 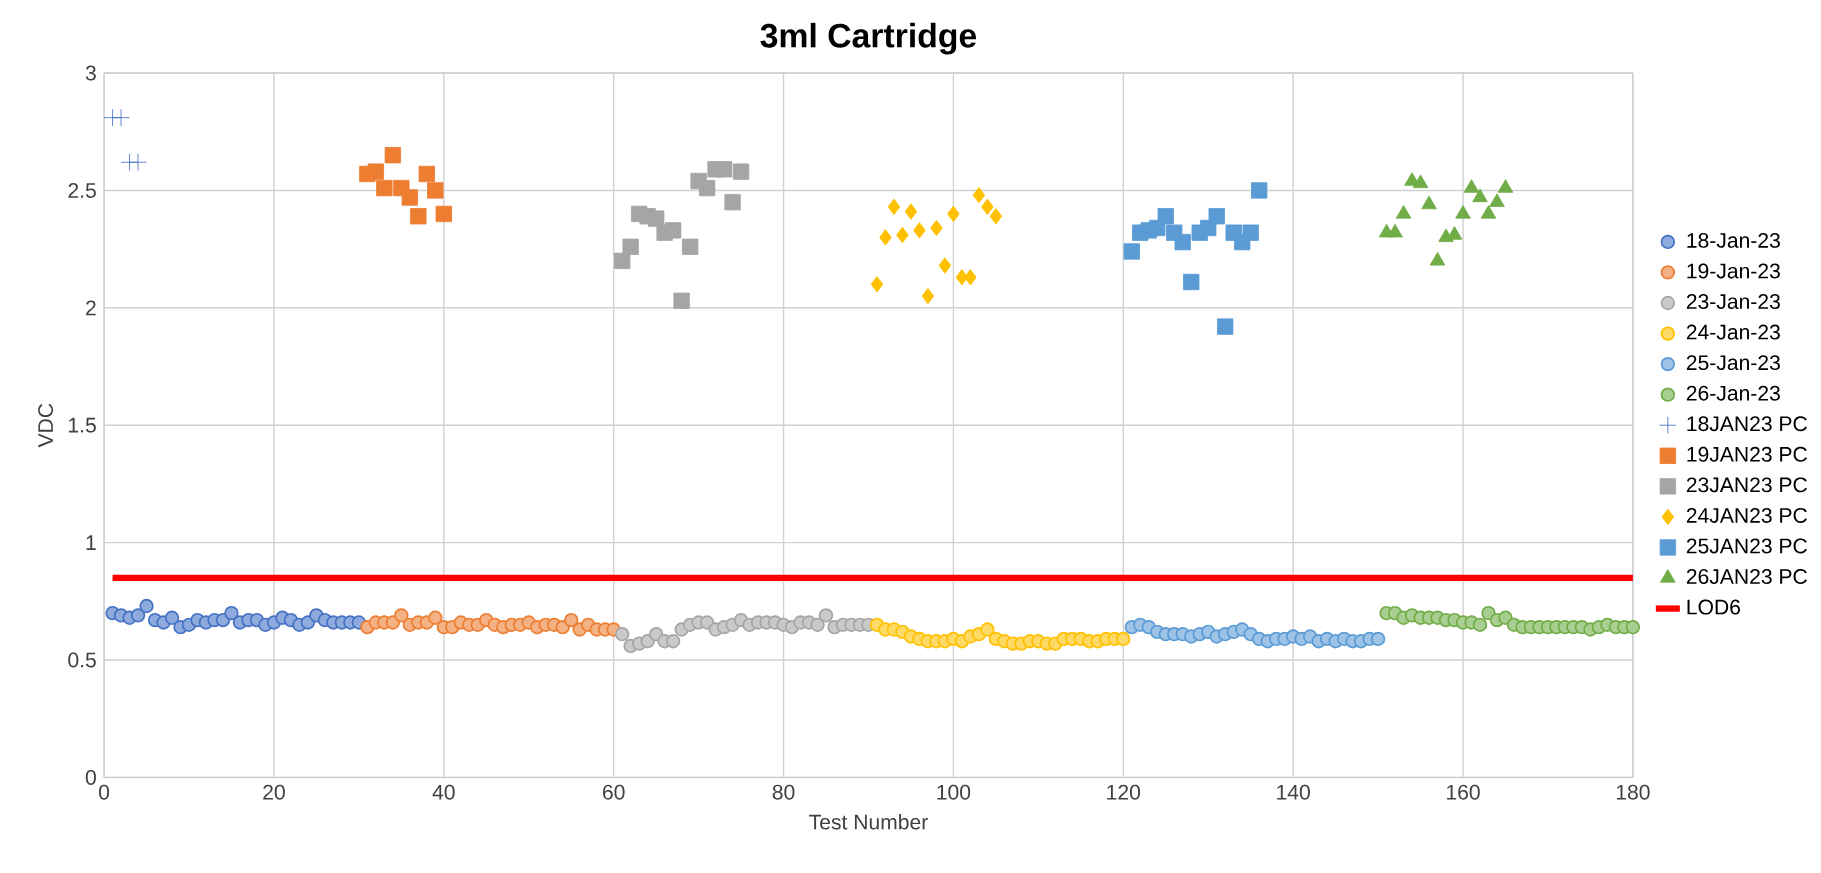 I want to click on y-tick-label: 0.5, so click(x=82, y=660).